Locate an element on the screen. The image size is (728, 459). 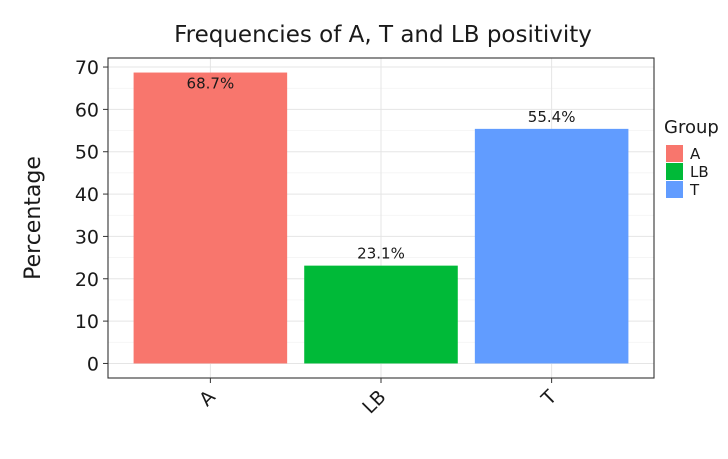
y-tick-label: 10 is located at coordinates (87, 322).